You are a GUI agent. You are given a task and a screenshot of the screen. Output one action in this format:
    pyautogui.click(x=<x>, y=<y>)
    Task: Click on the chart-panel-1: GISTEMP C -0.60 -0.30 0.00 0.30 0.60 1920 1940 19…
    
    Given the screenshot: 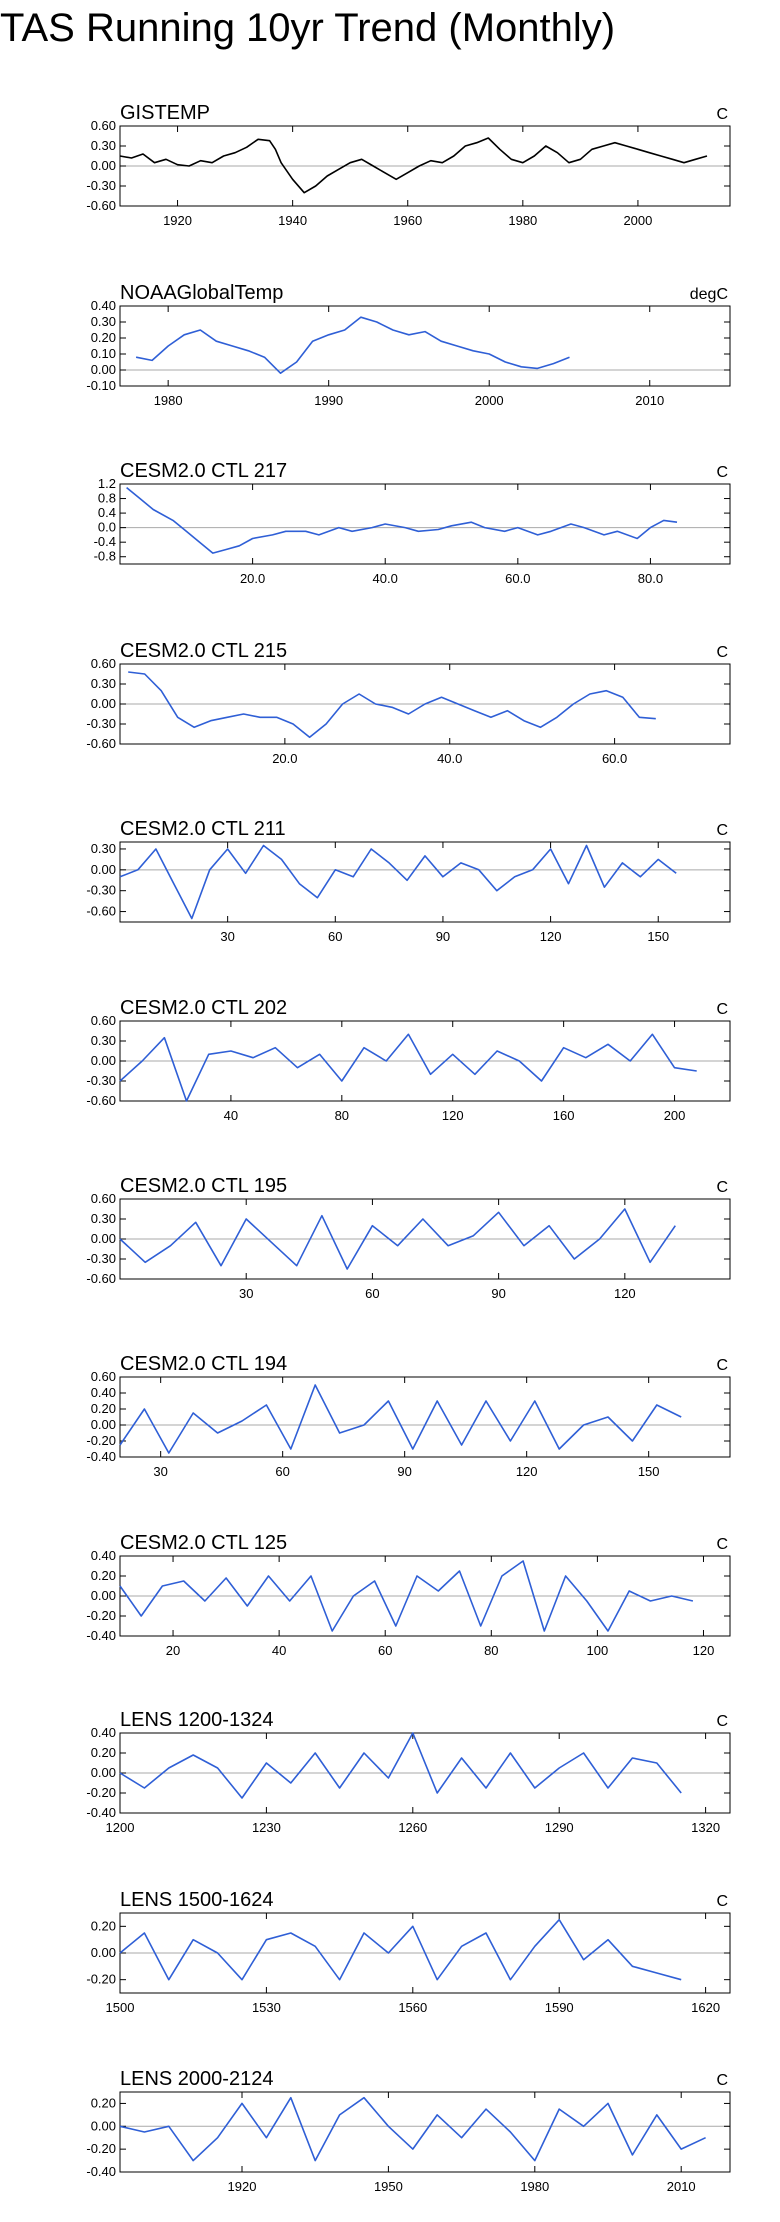 What is the action you would take?
    pyautogui.click(x=408, y=165)
    